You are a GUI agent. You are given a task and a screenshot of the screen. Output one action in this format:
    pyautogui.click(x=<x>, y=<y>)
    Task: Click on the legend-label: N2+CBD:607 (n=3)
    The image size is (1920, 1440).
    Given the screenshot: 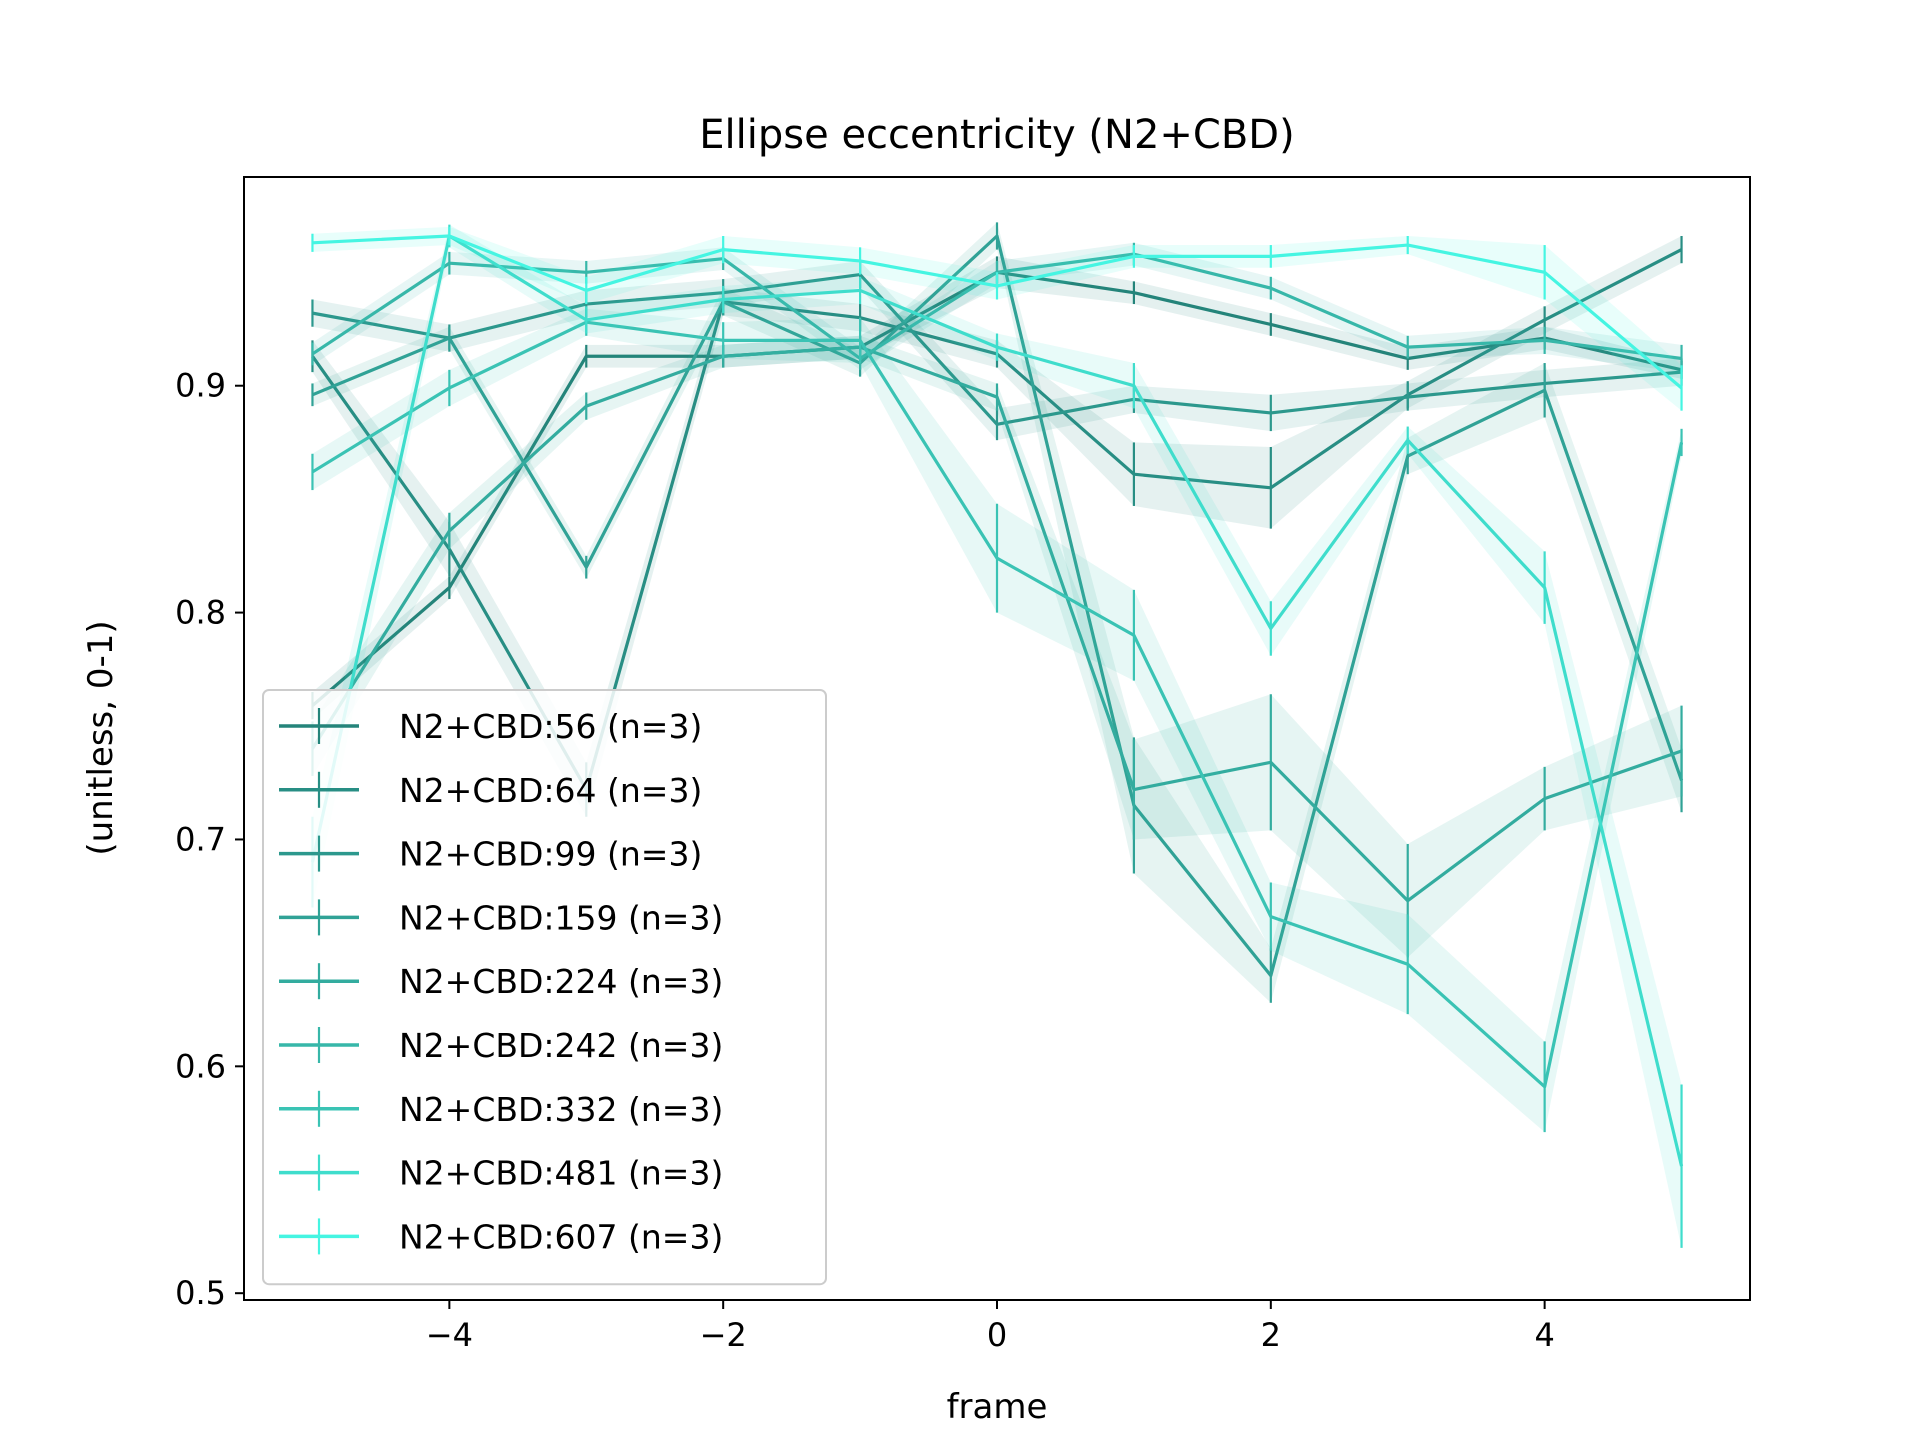 What is the action you would take?
    pyautogui.click(x=561, y=1236)
    